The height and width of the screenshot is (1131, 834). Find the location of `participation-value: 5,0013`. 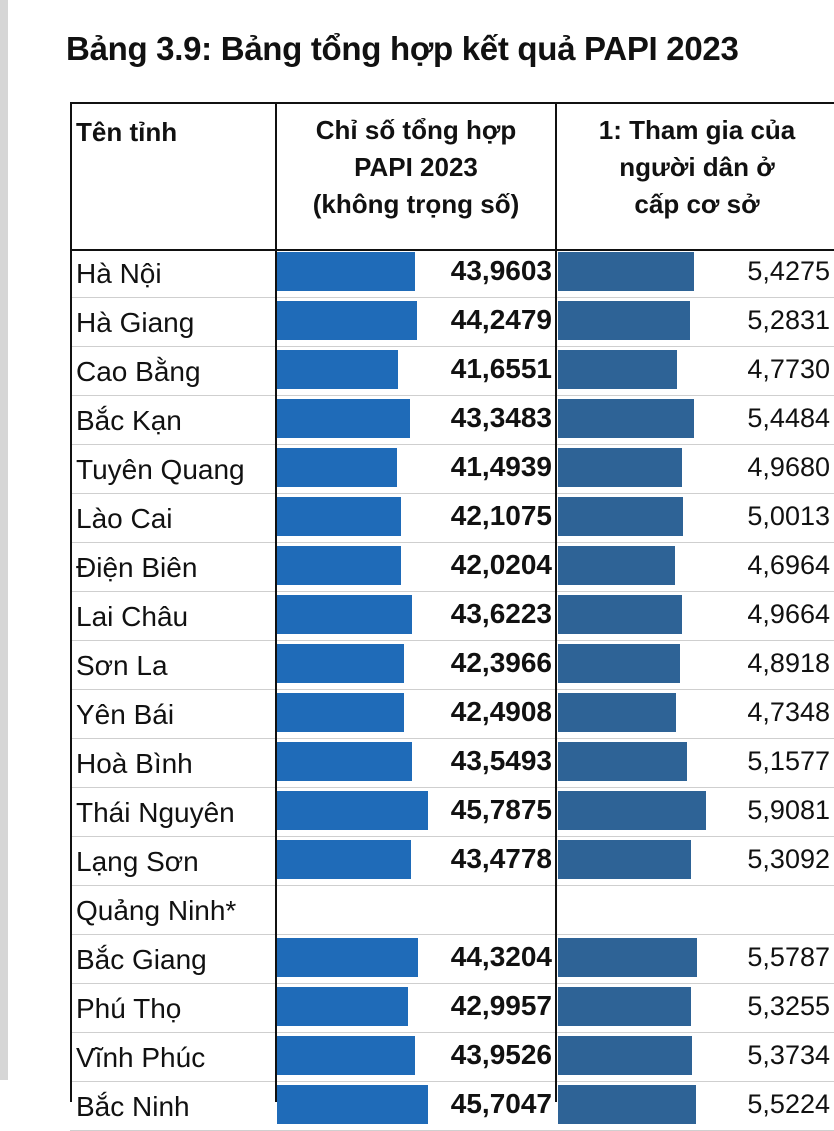

participation-value: 5,0013 is located at coordinates (788, 516).